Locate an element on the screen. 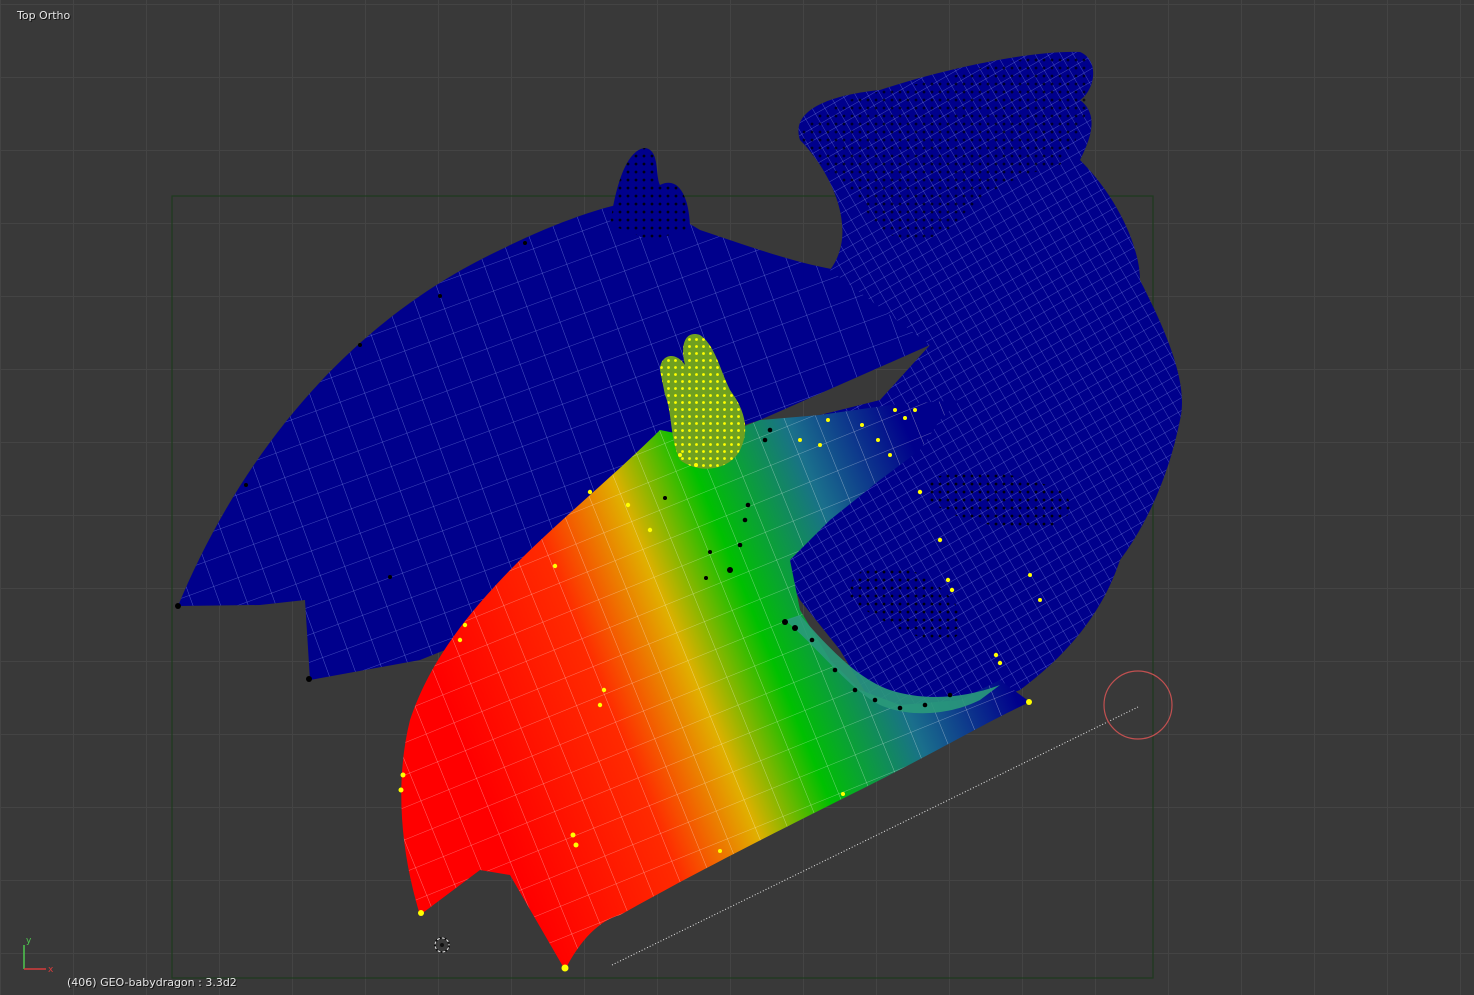 The width and height of the screenshot is (1474, 995). wing-horn is located at coordinates (650, 194).